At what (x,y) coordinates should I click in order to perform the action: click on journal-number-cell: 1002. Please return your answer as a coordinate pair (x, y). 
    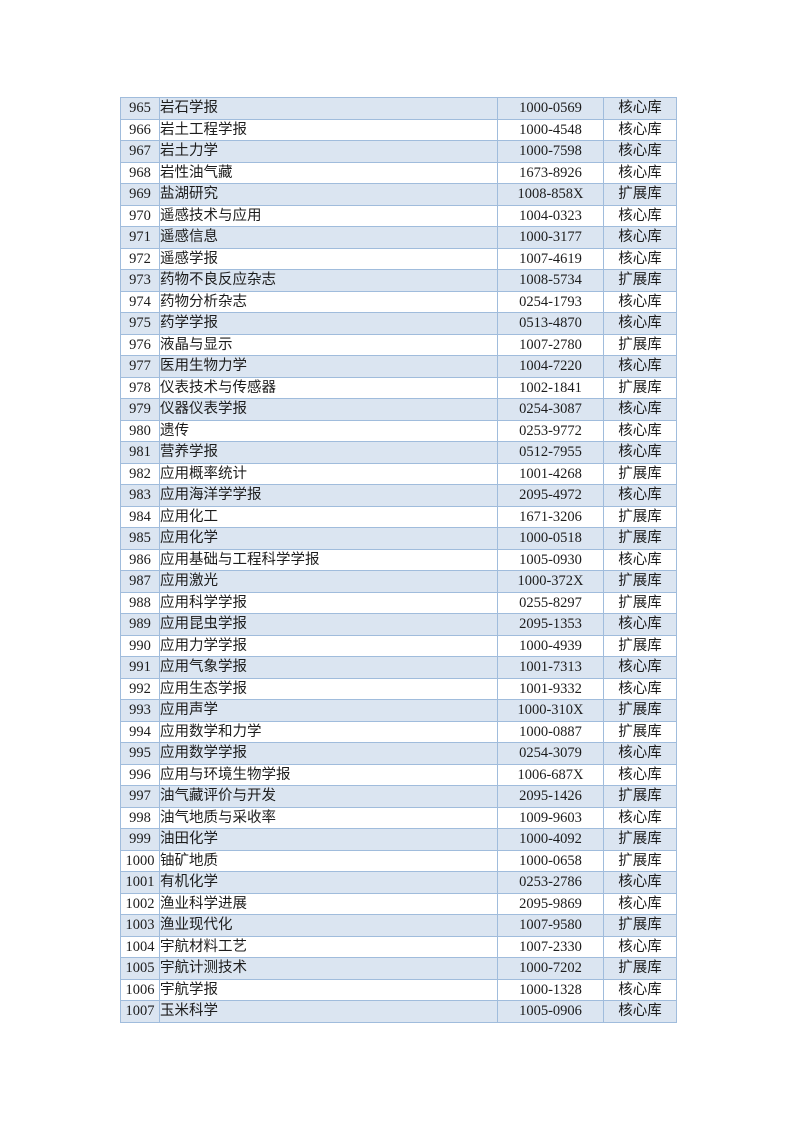
    Looking at the image, I should click on (140, 903).